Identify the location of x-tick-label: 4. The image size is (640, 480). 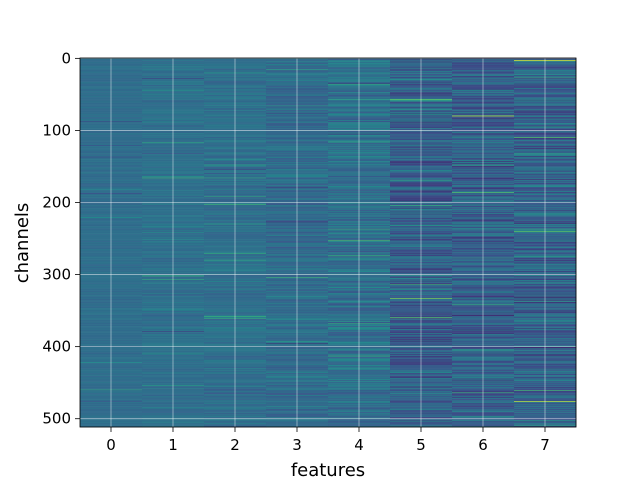
(359, 445).